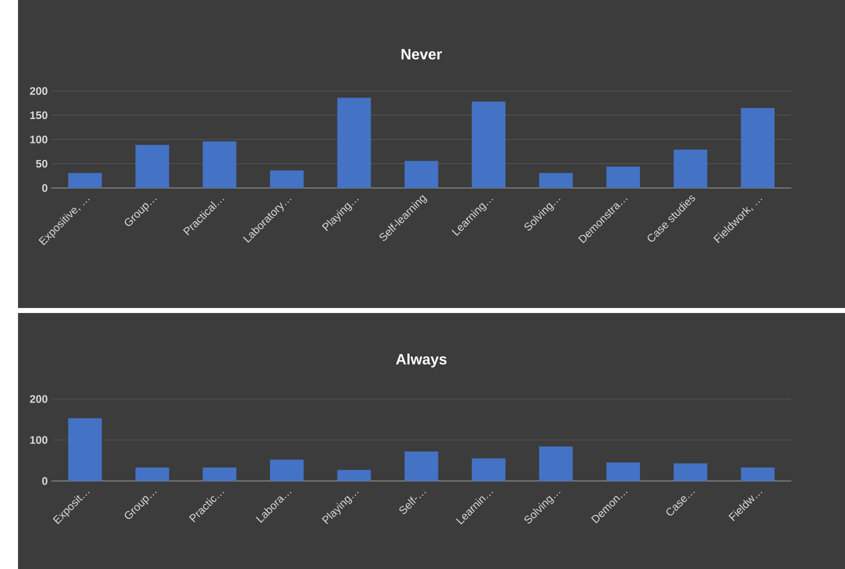  Describe the element at coordinates (39, 115) in the screenshot. I see `y-tick-label: 150` at that location.